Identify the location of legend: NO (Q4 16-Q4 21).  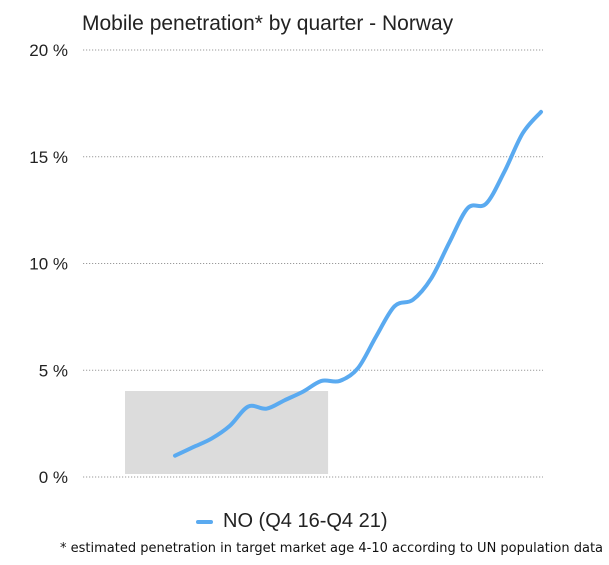
(292, 521).